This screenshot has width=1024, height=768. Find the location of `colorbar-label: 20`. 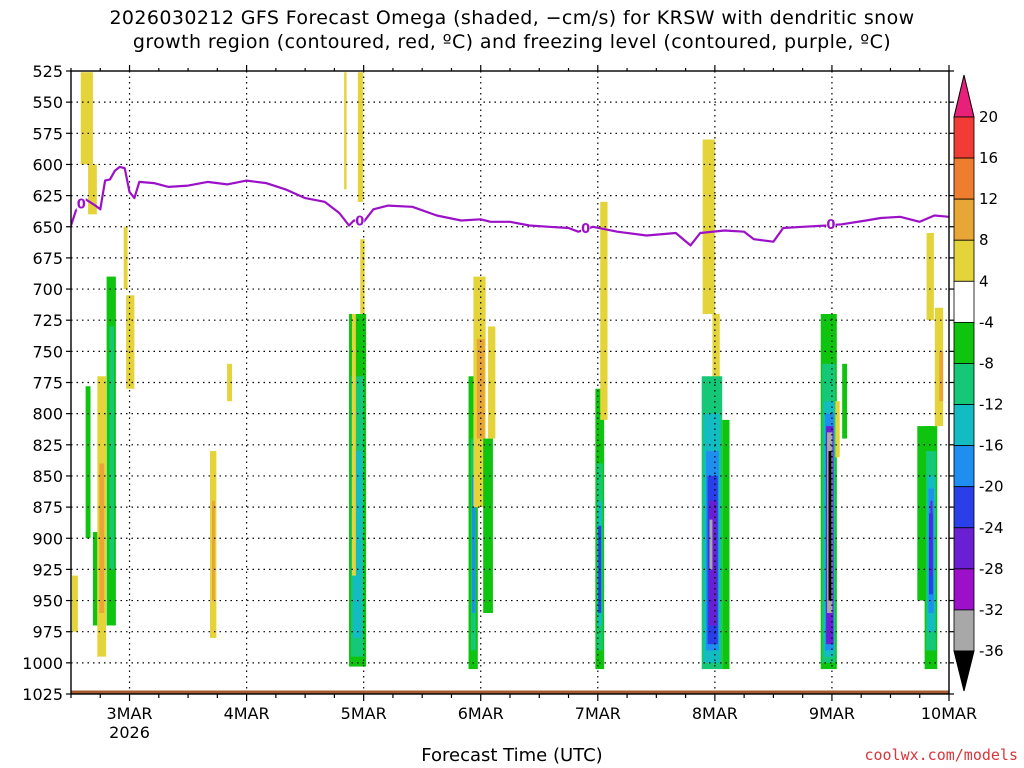

colorbar-label: 20 is located at coordinates (988, 117).